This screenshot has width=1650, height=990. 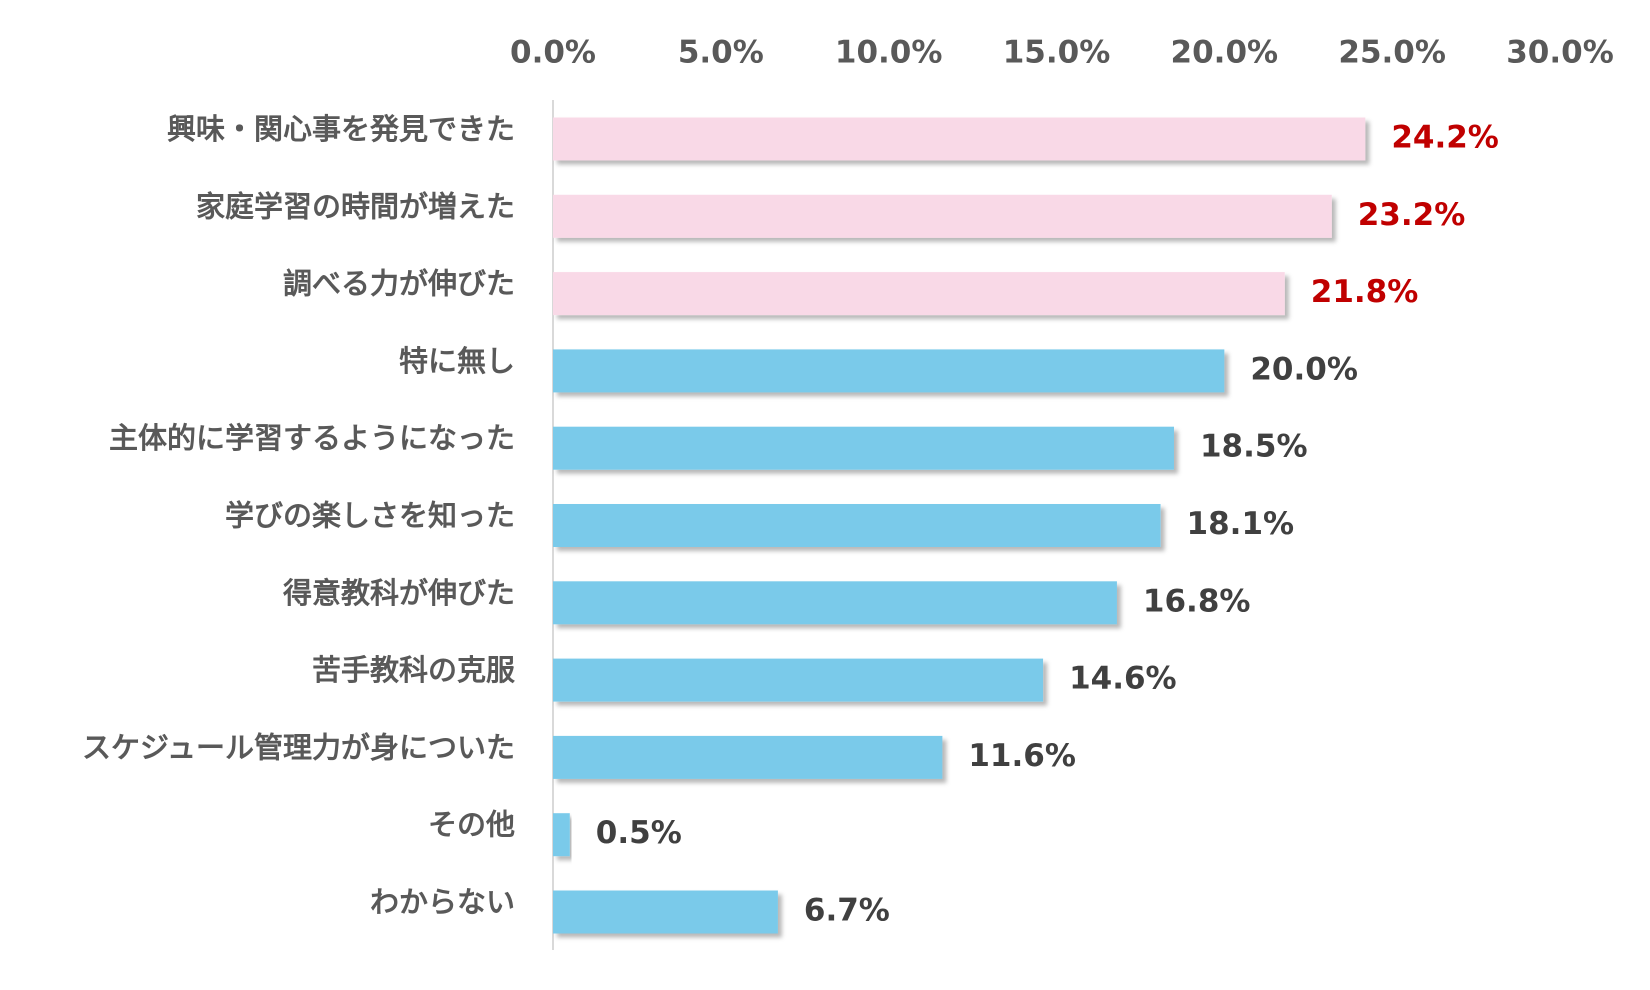 I want to click on data-label: 0.5%, so click(x=639, y=833).